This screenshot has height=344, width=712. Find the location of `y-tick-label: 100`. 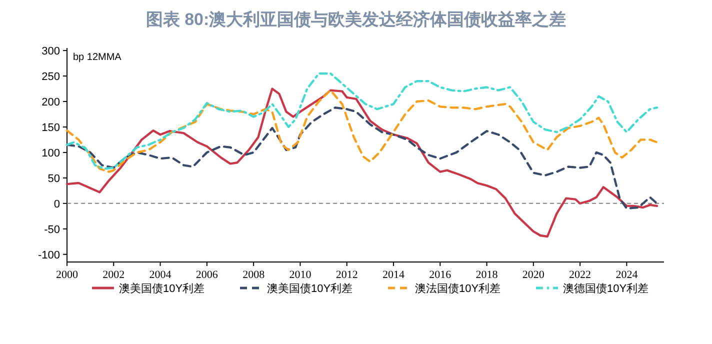

y-tick-label: 100 is located at coordinates (51, 153).